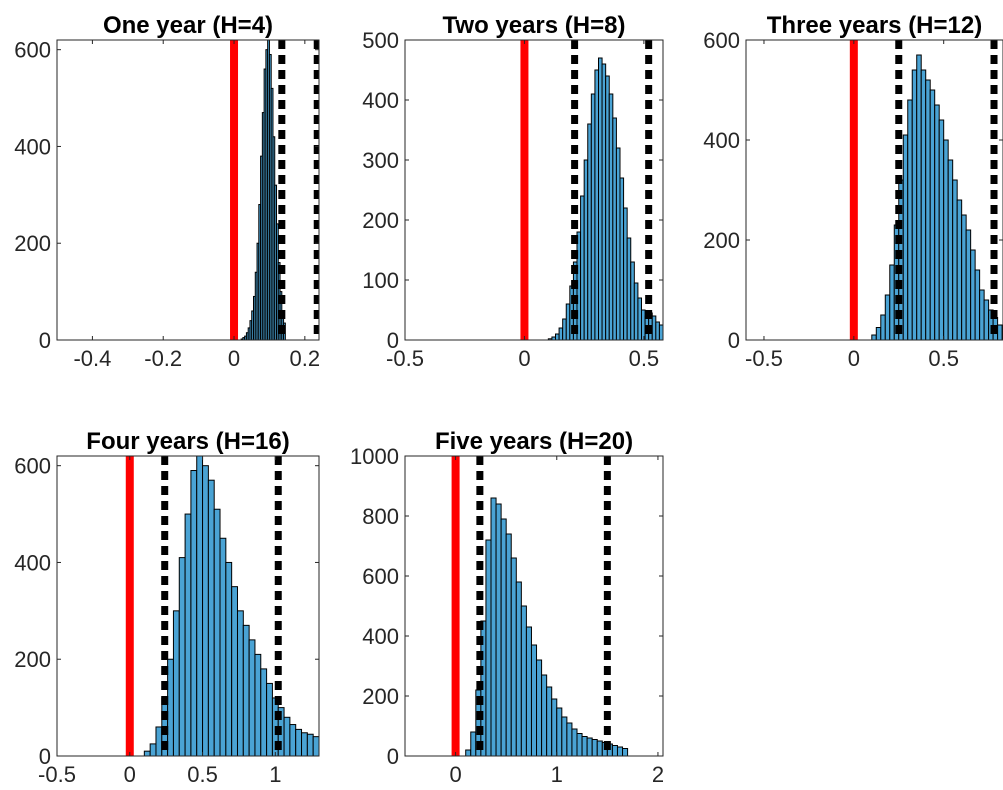  Describe the element at coordinates (721, 140) in the screenshot. I see `y-tick-label: 400` at that location.